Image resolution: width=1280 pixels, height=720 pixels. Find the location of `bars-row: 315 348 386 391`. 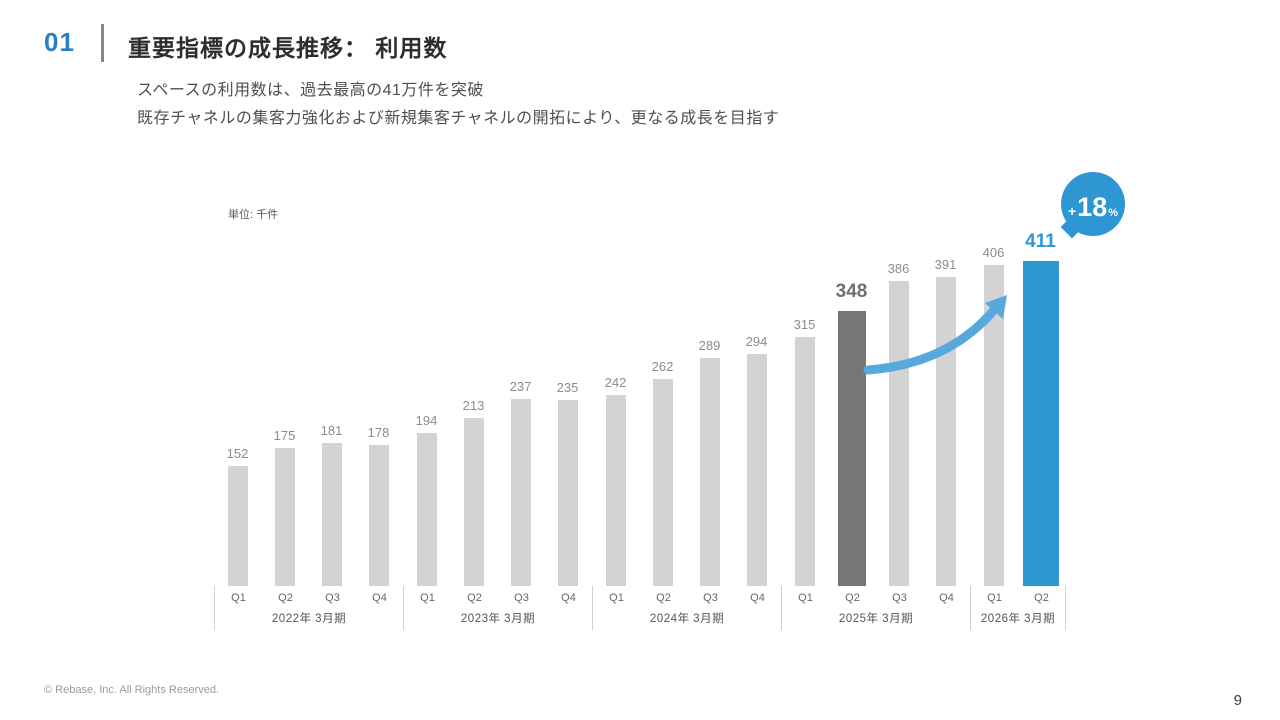

bars-row: 315 348 386 391 is located at coordinates (875, 389).